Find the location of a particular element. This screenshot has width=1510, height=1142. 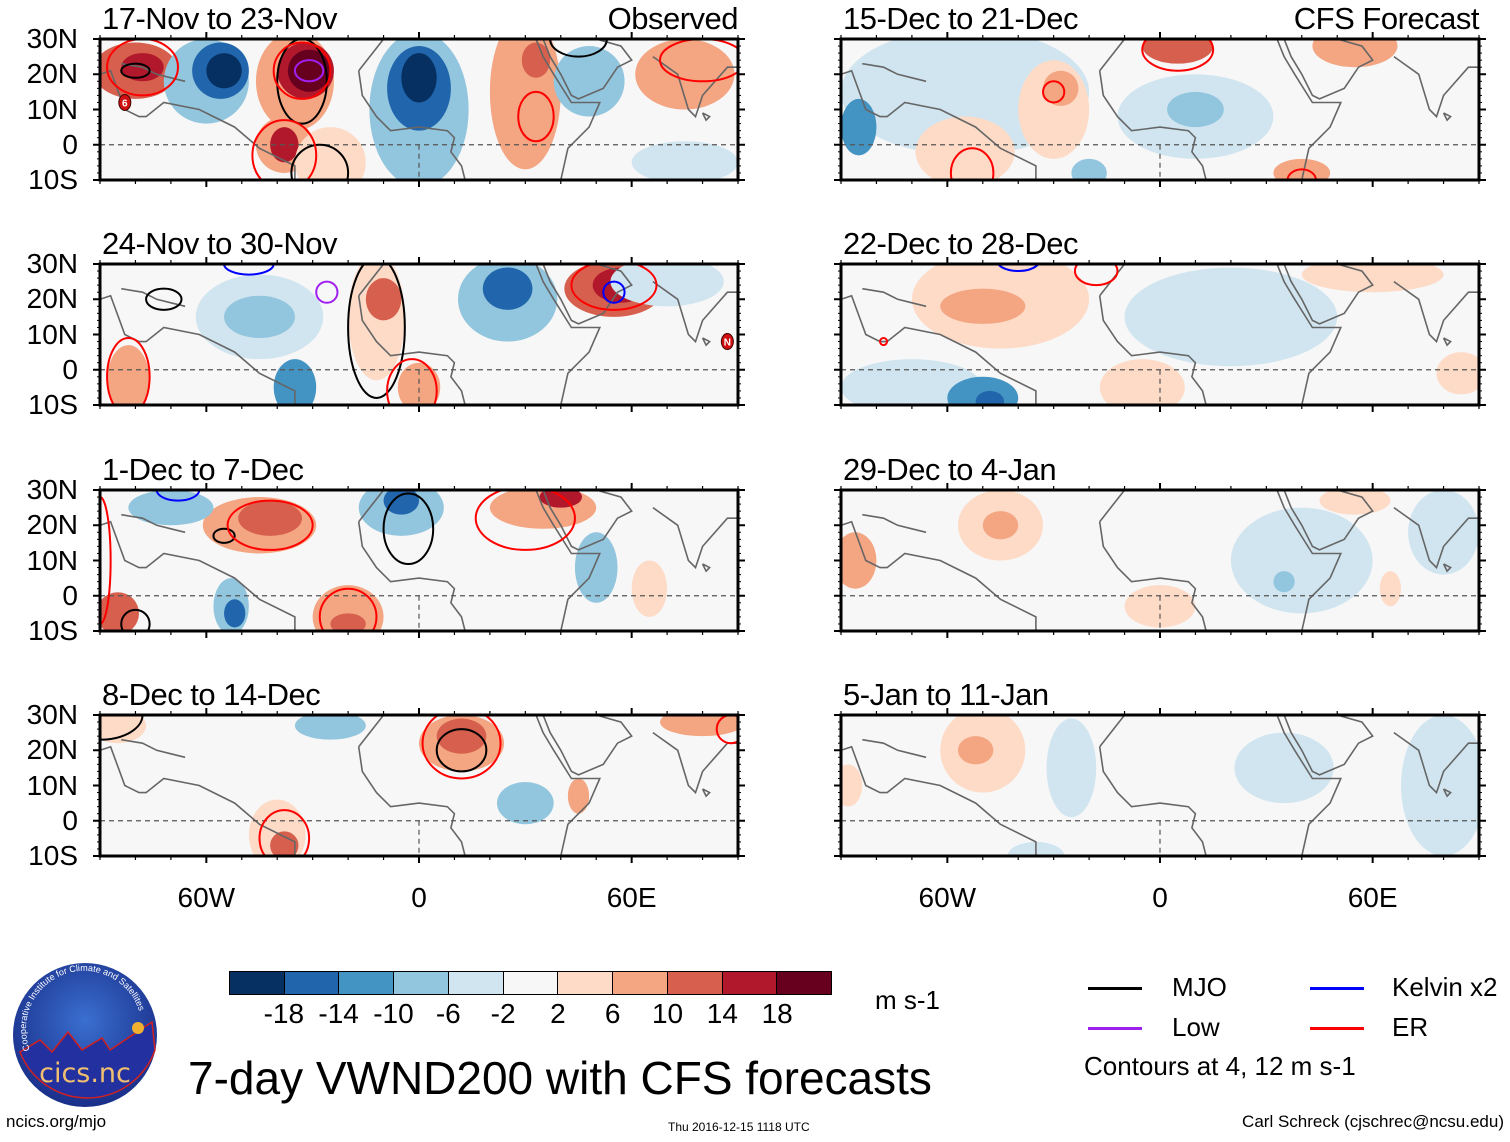

panel-tag: Observed is located at coordinates (673, 18).